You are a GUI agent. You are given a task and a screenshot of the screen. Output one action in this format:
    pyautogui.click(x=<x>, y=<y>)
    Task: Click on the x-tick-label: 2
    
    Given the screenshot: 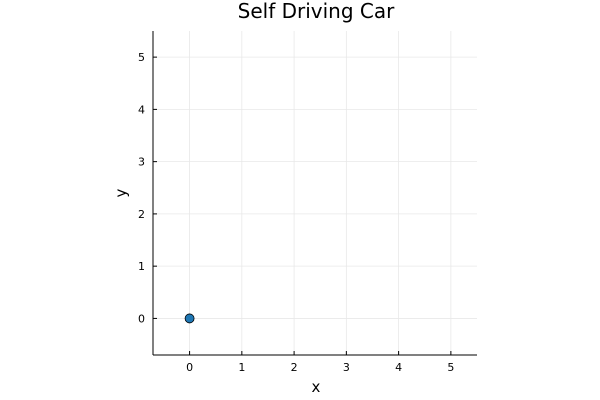 What is the action you would take?
    pyautogui.click(x=294, y=367)
    